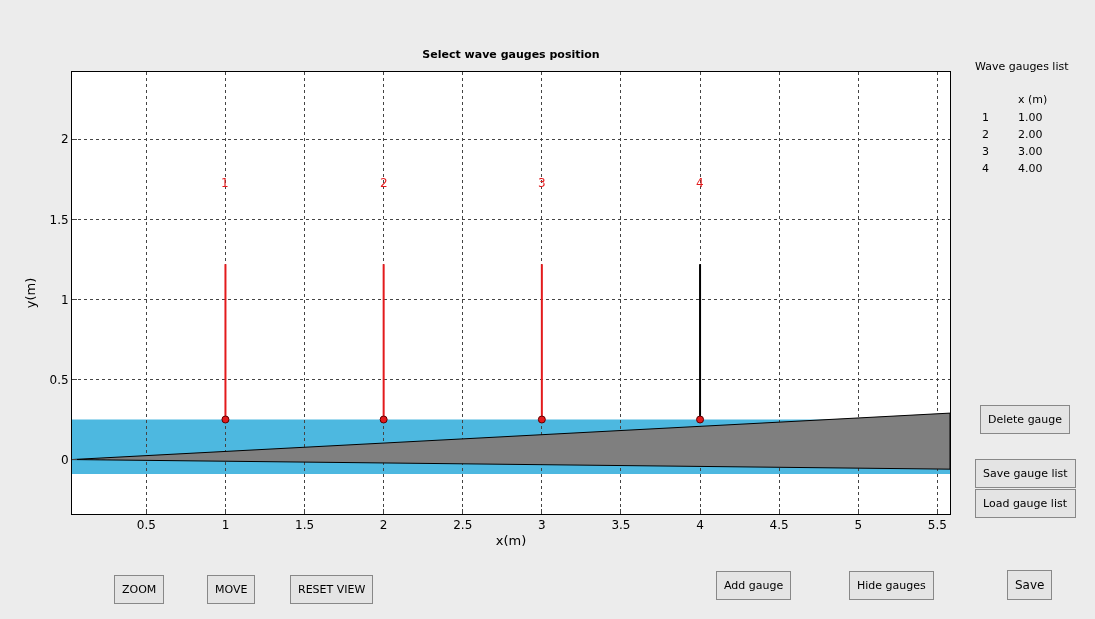 The width and height of the screenshot is (1095, 619). What do you see at coordinates (1033, 99) in the screenshot?
I see `text: x (m)` at bounding box center [1033, 99].